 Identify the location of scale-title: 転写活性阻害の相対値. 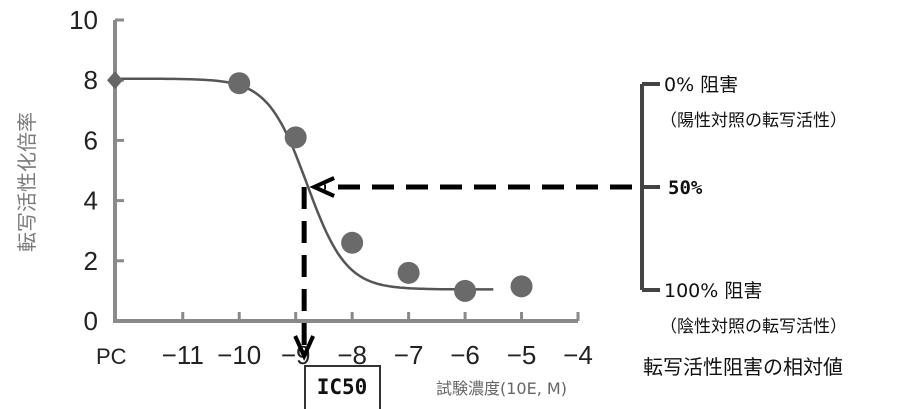
(743, 367).